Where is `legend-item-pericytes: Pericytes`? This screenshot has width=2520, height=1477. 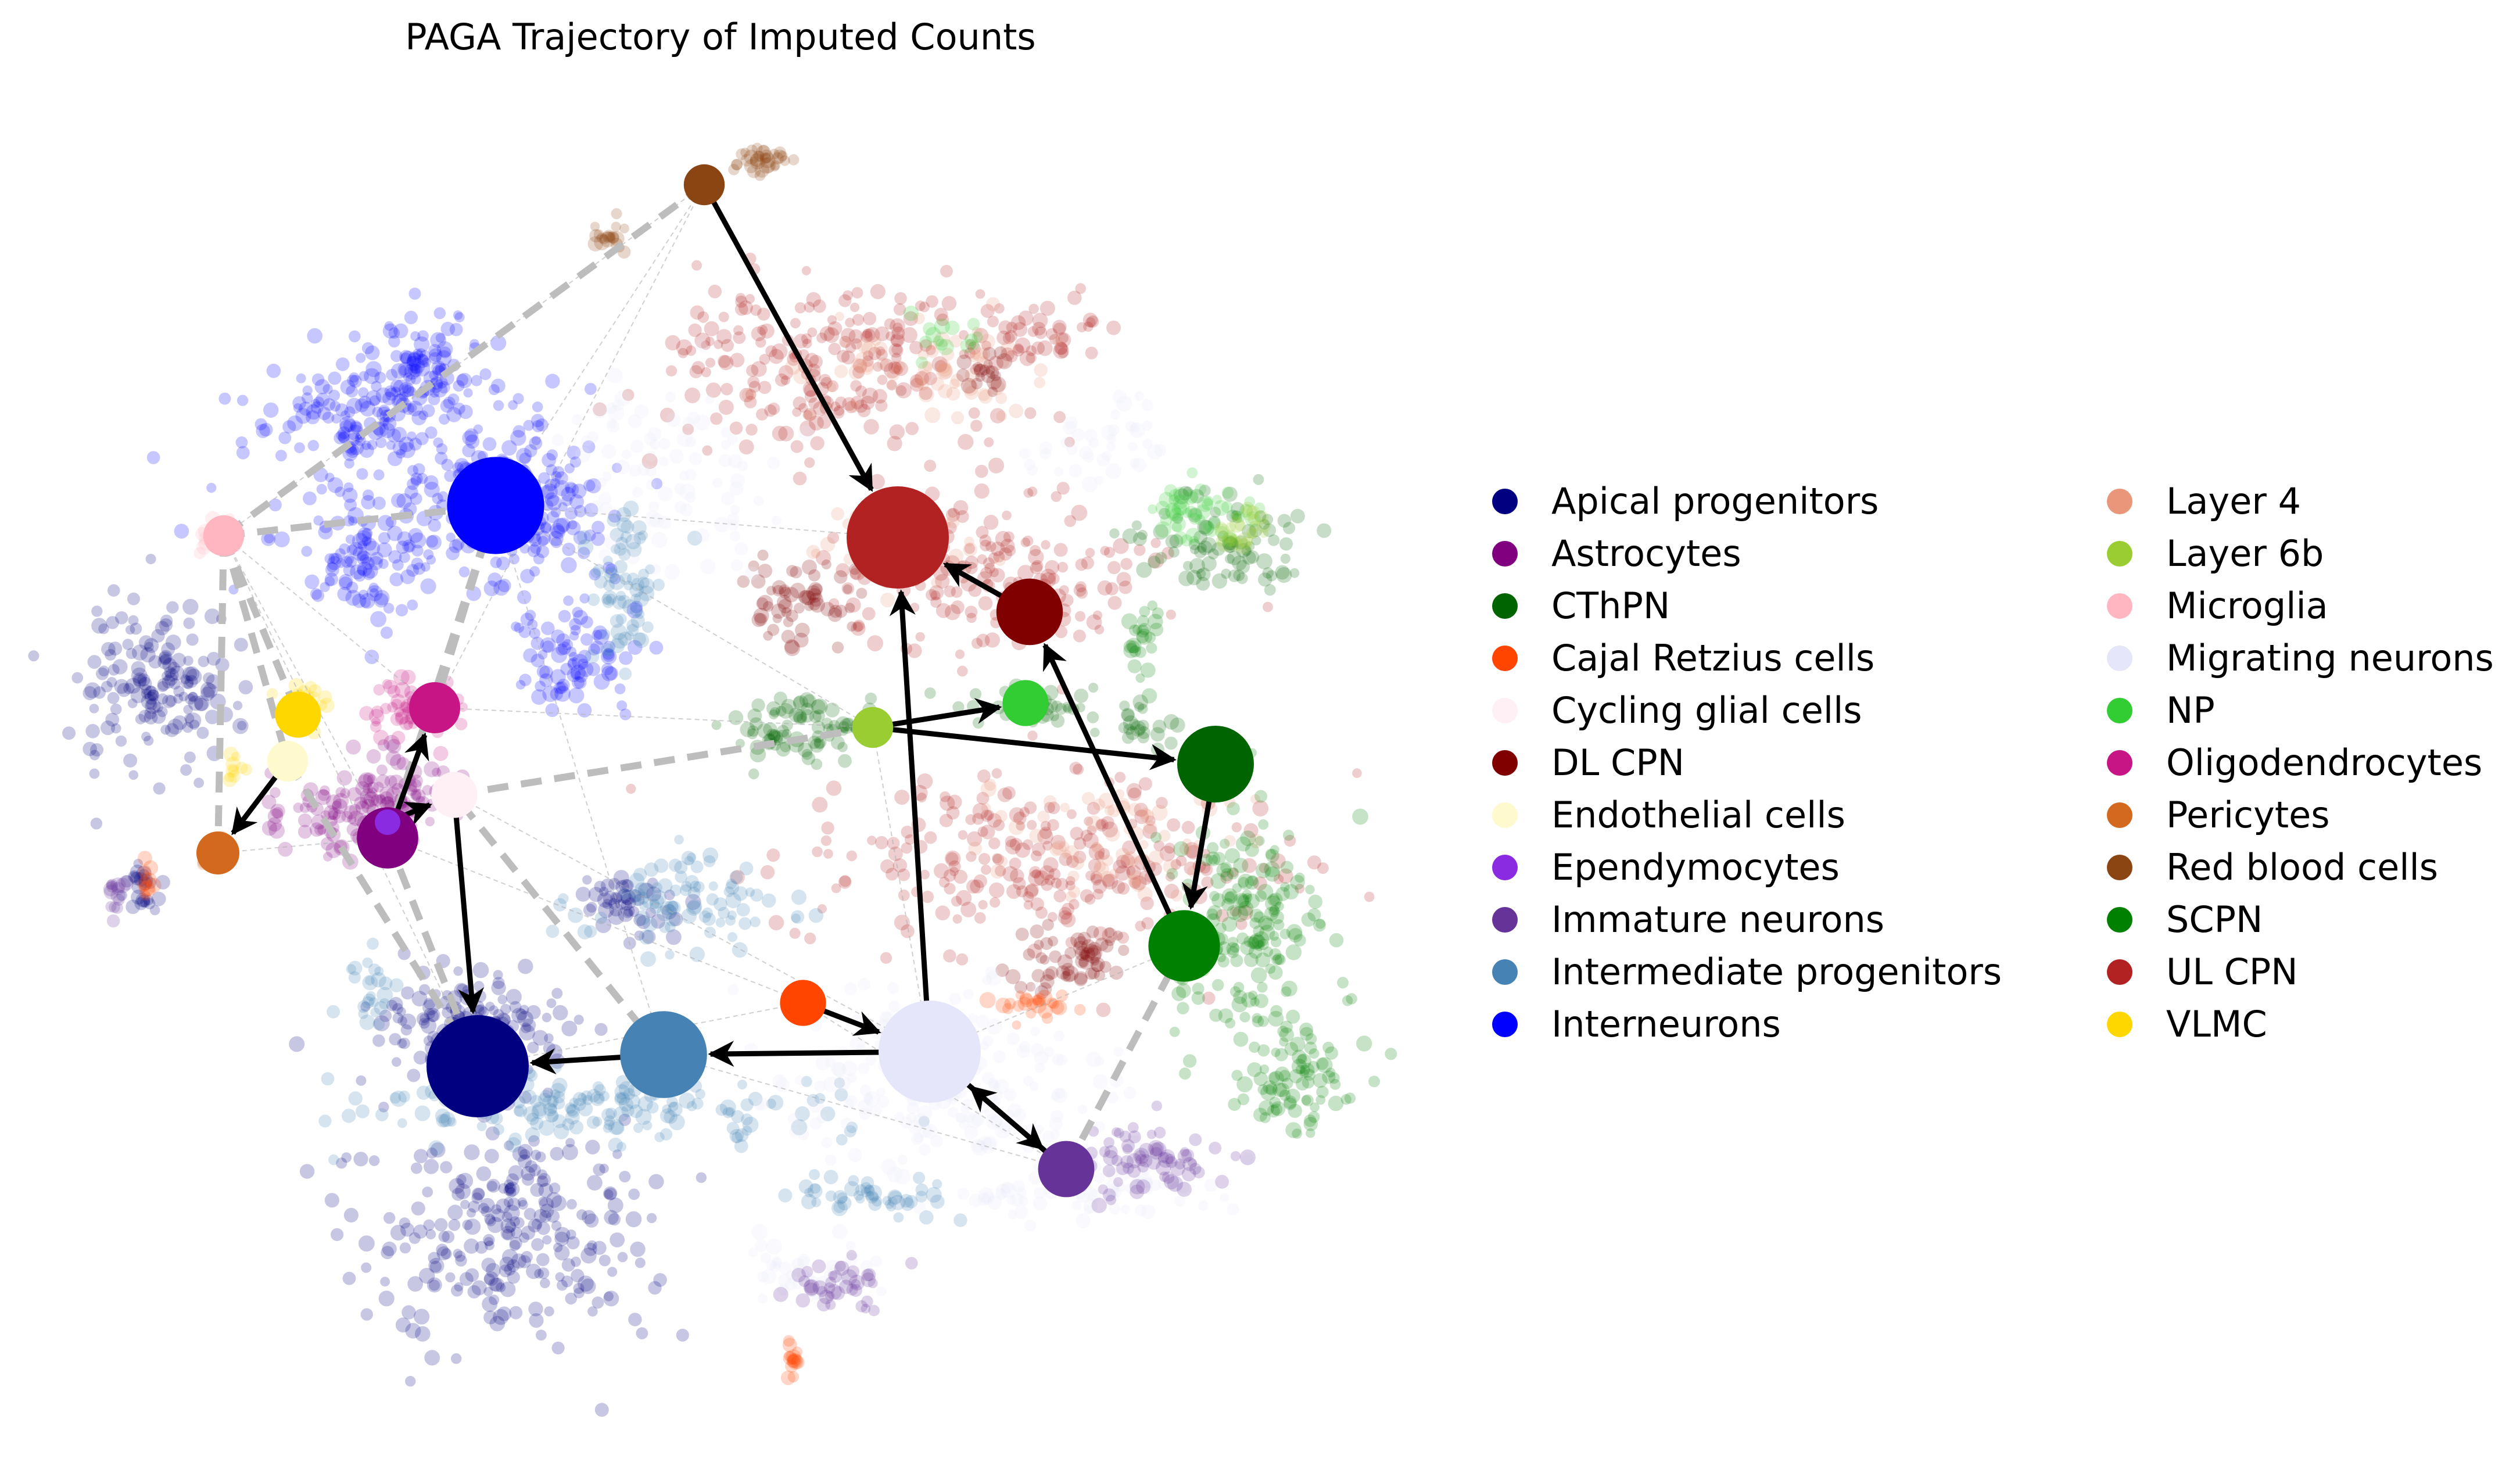
legend-item-pericytes: Pericytes is located at coordinates (2219, 815).